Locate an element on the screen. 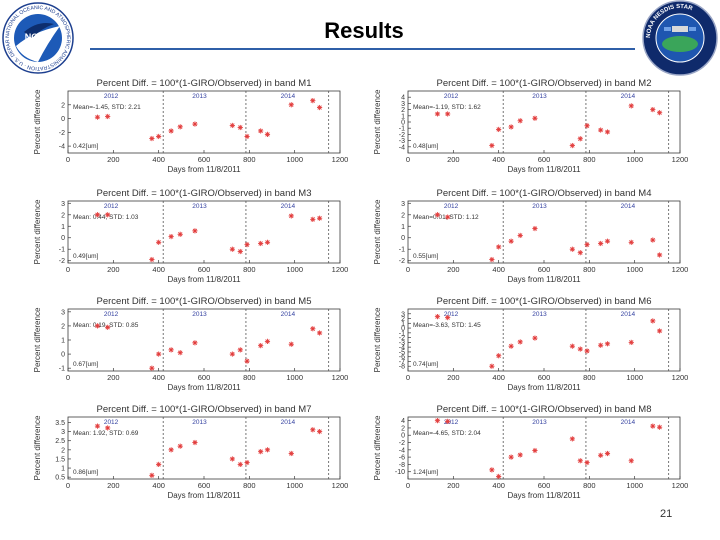 This screenshot has width=720, height=540. plot-frame is located at coordinates (204, 232).